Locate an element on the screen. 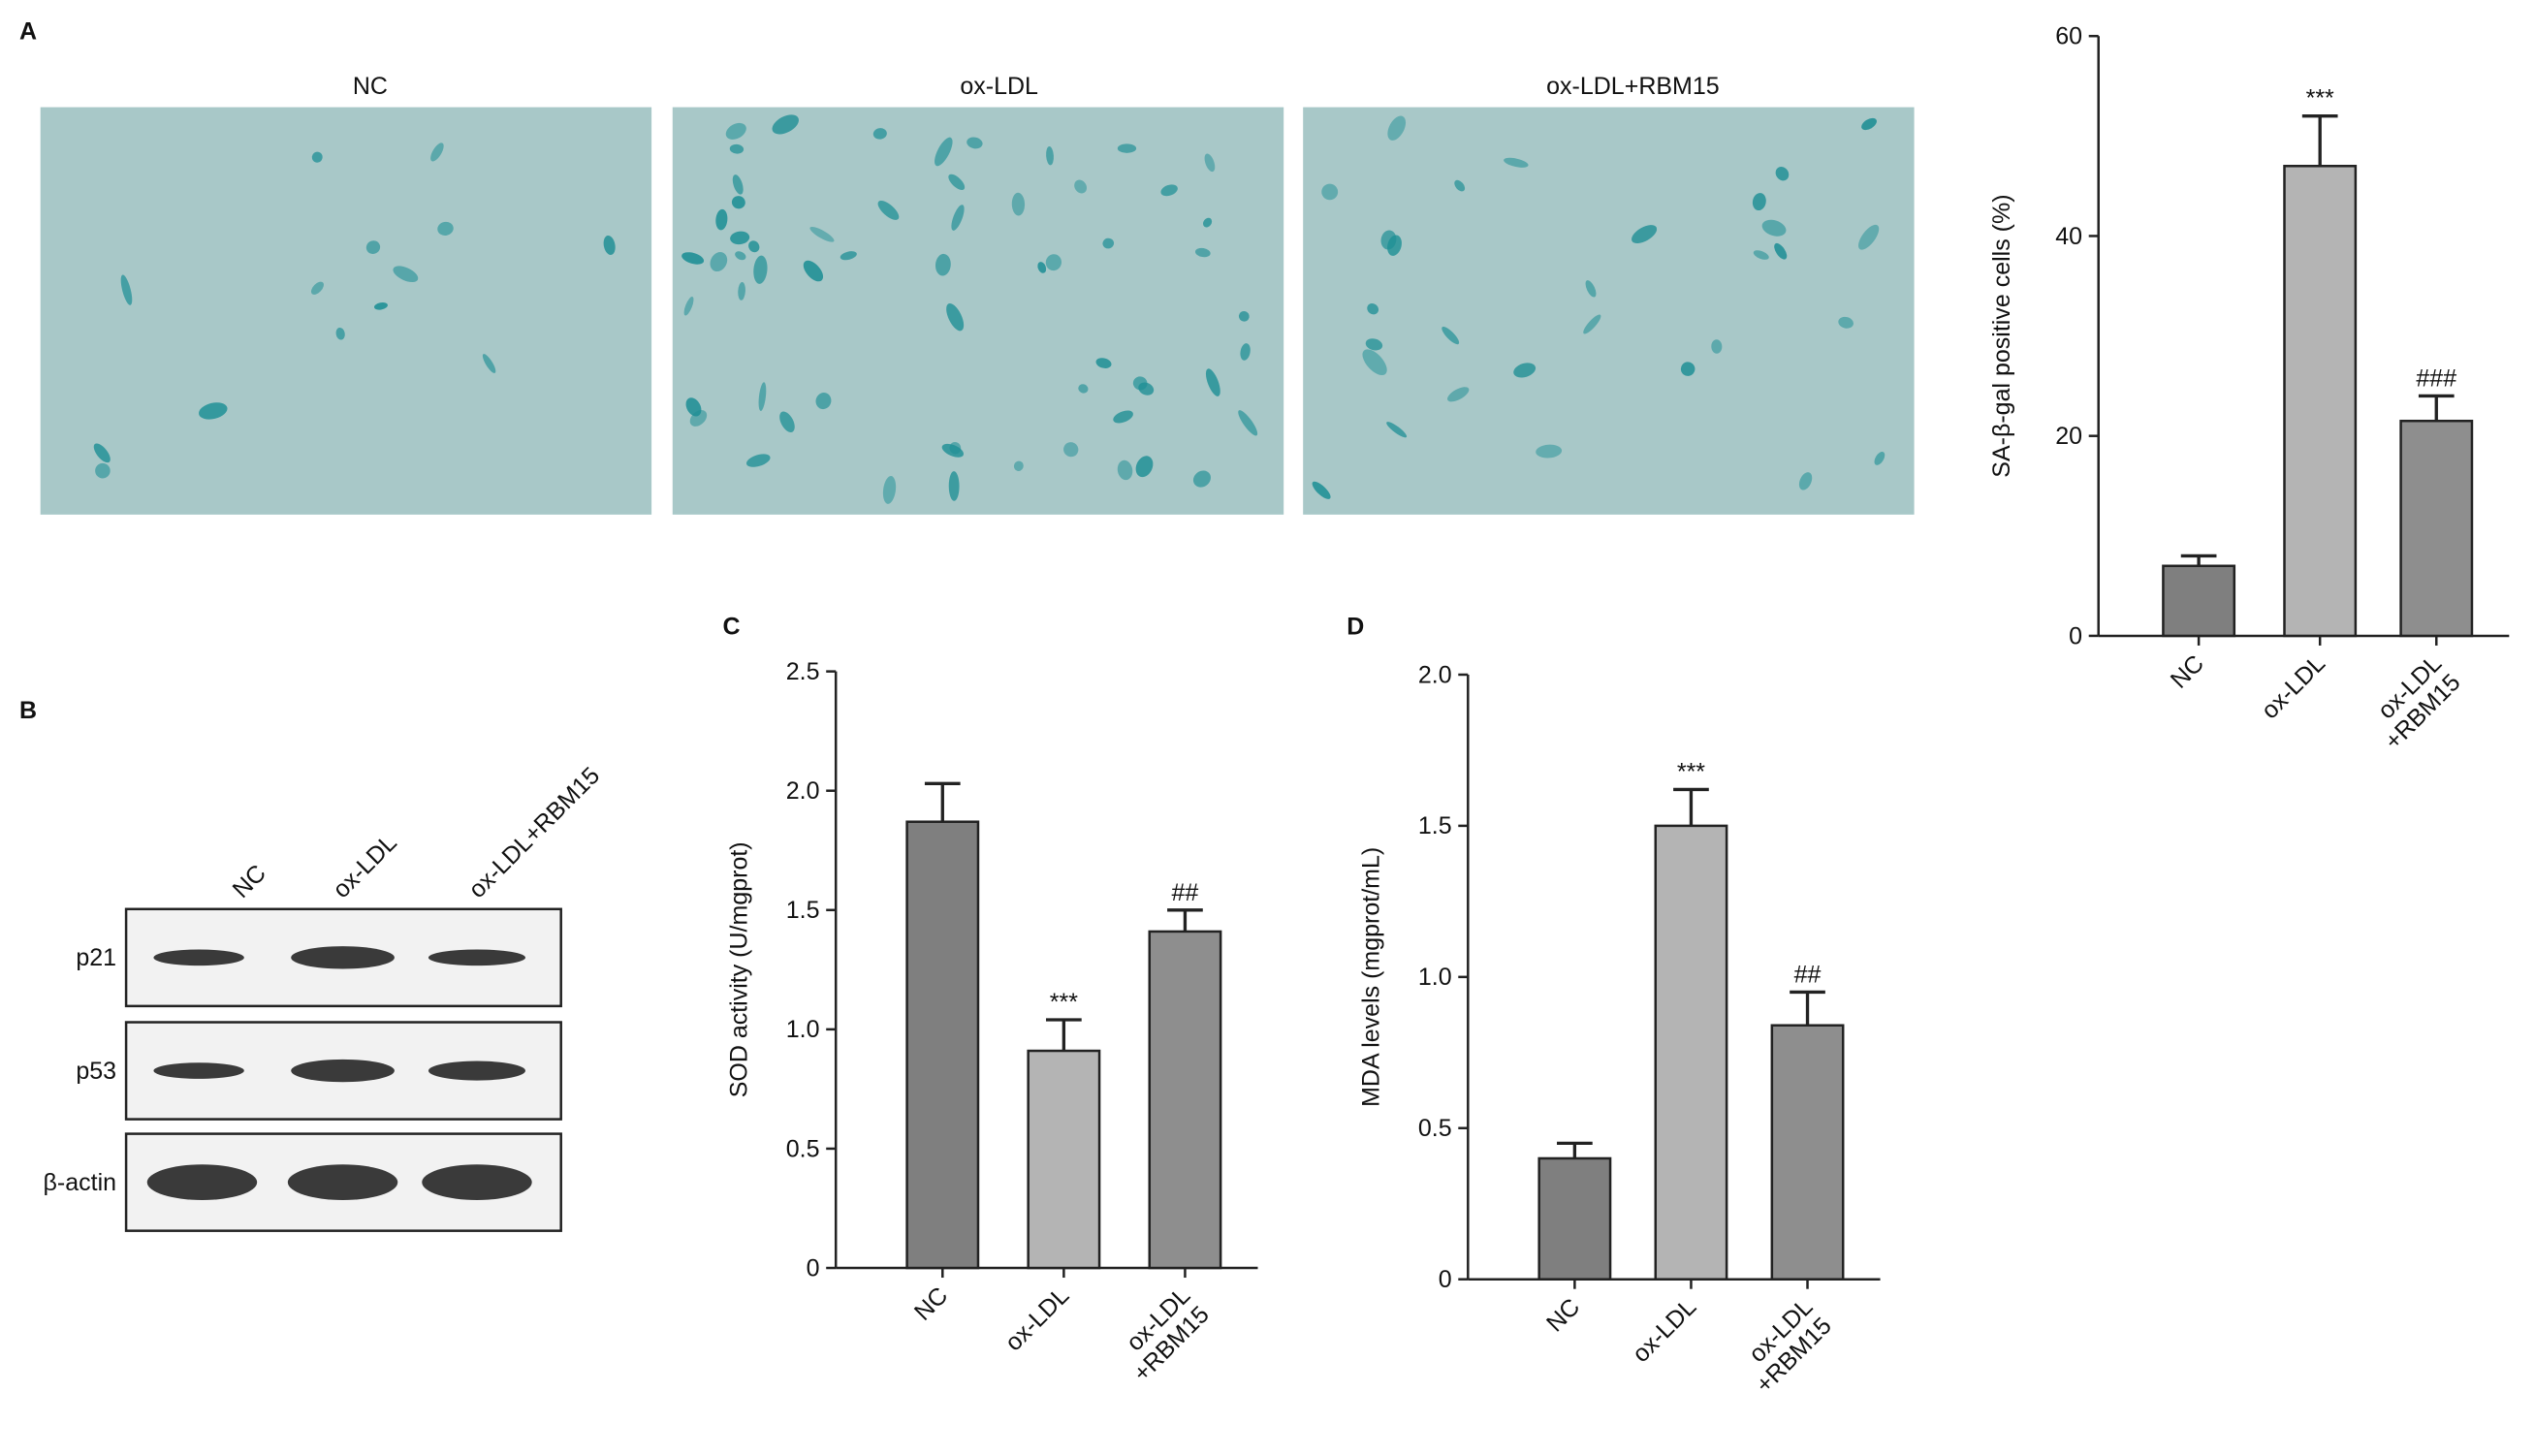  significance-label: *** is located at coordinates (1064, 1003).